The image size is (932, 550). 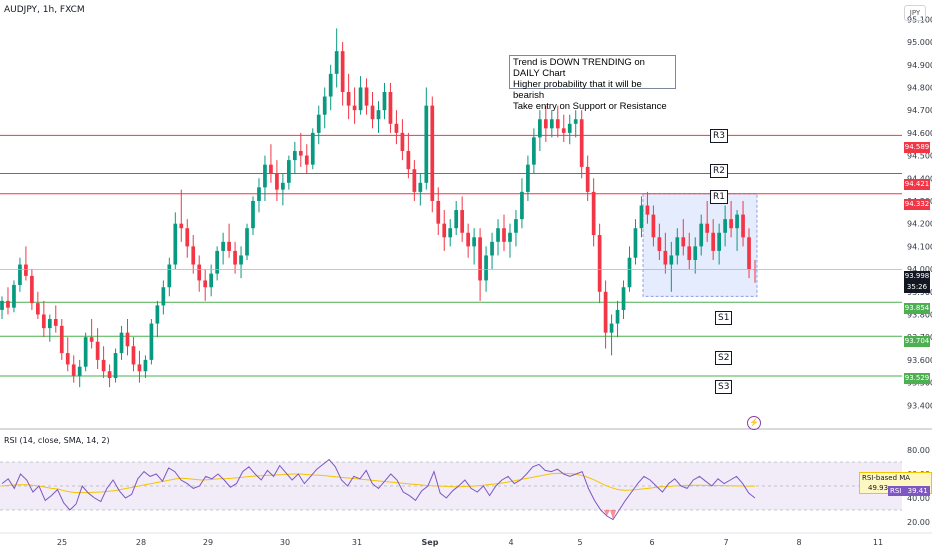 What do you see at coordinates (919, 314) in the screenshot?
I see `price-tick-label: 93.800` at bounding box center [919, 314].